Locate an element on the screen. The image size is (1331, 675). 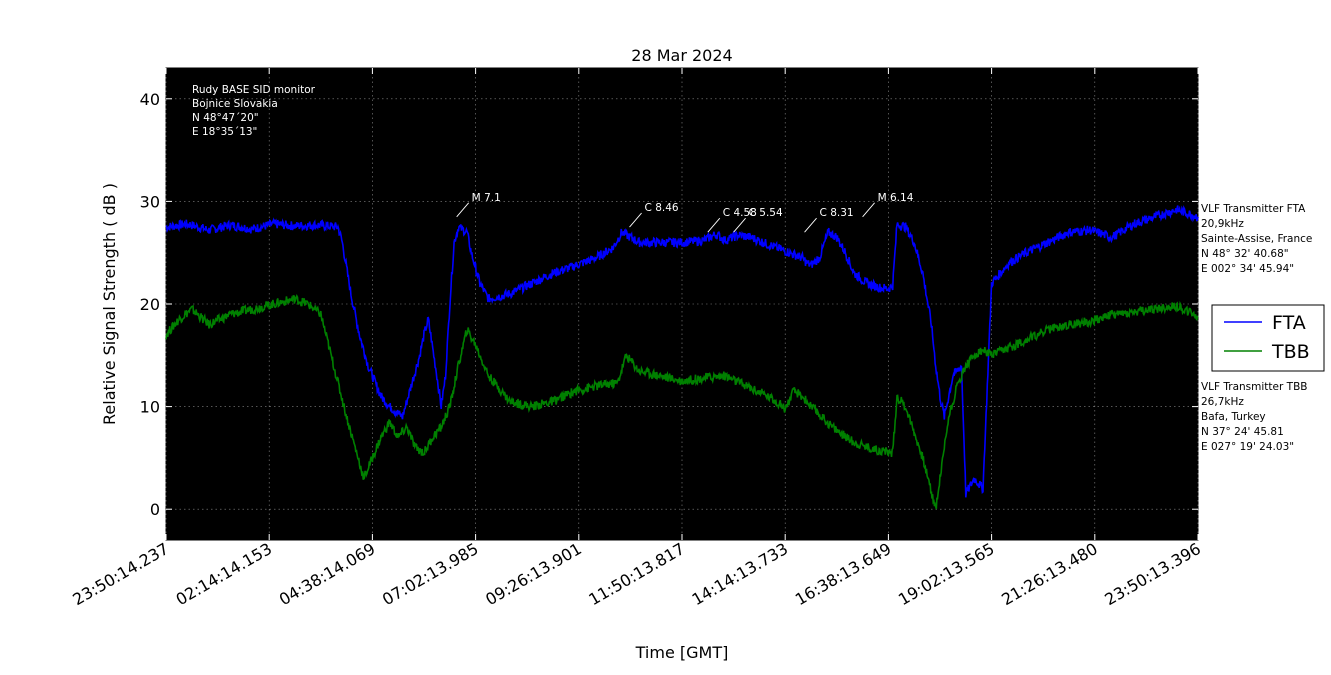
legend-label-fta: FTA is located at coordinates (1289, 323).